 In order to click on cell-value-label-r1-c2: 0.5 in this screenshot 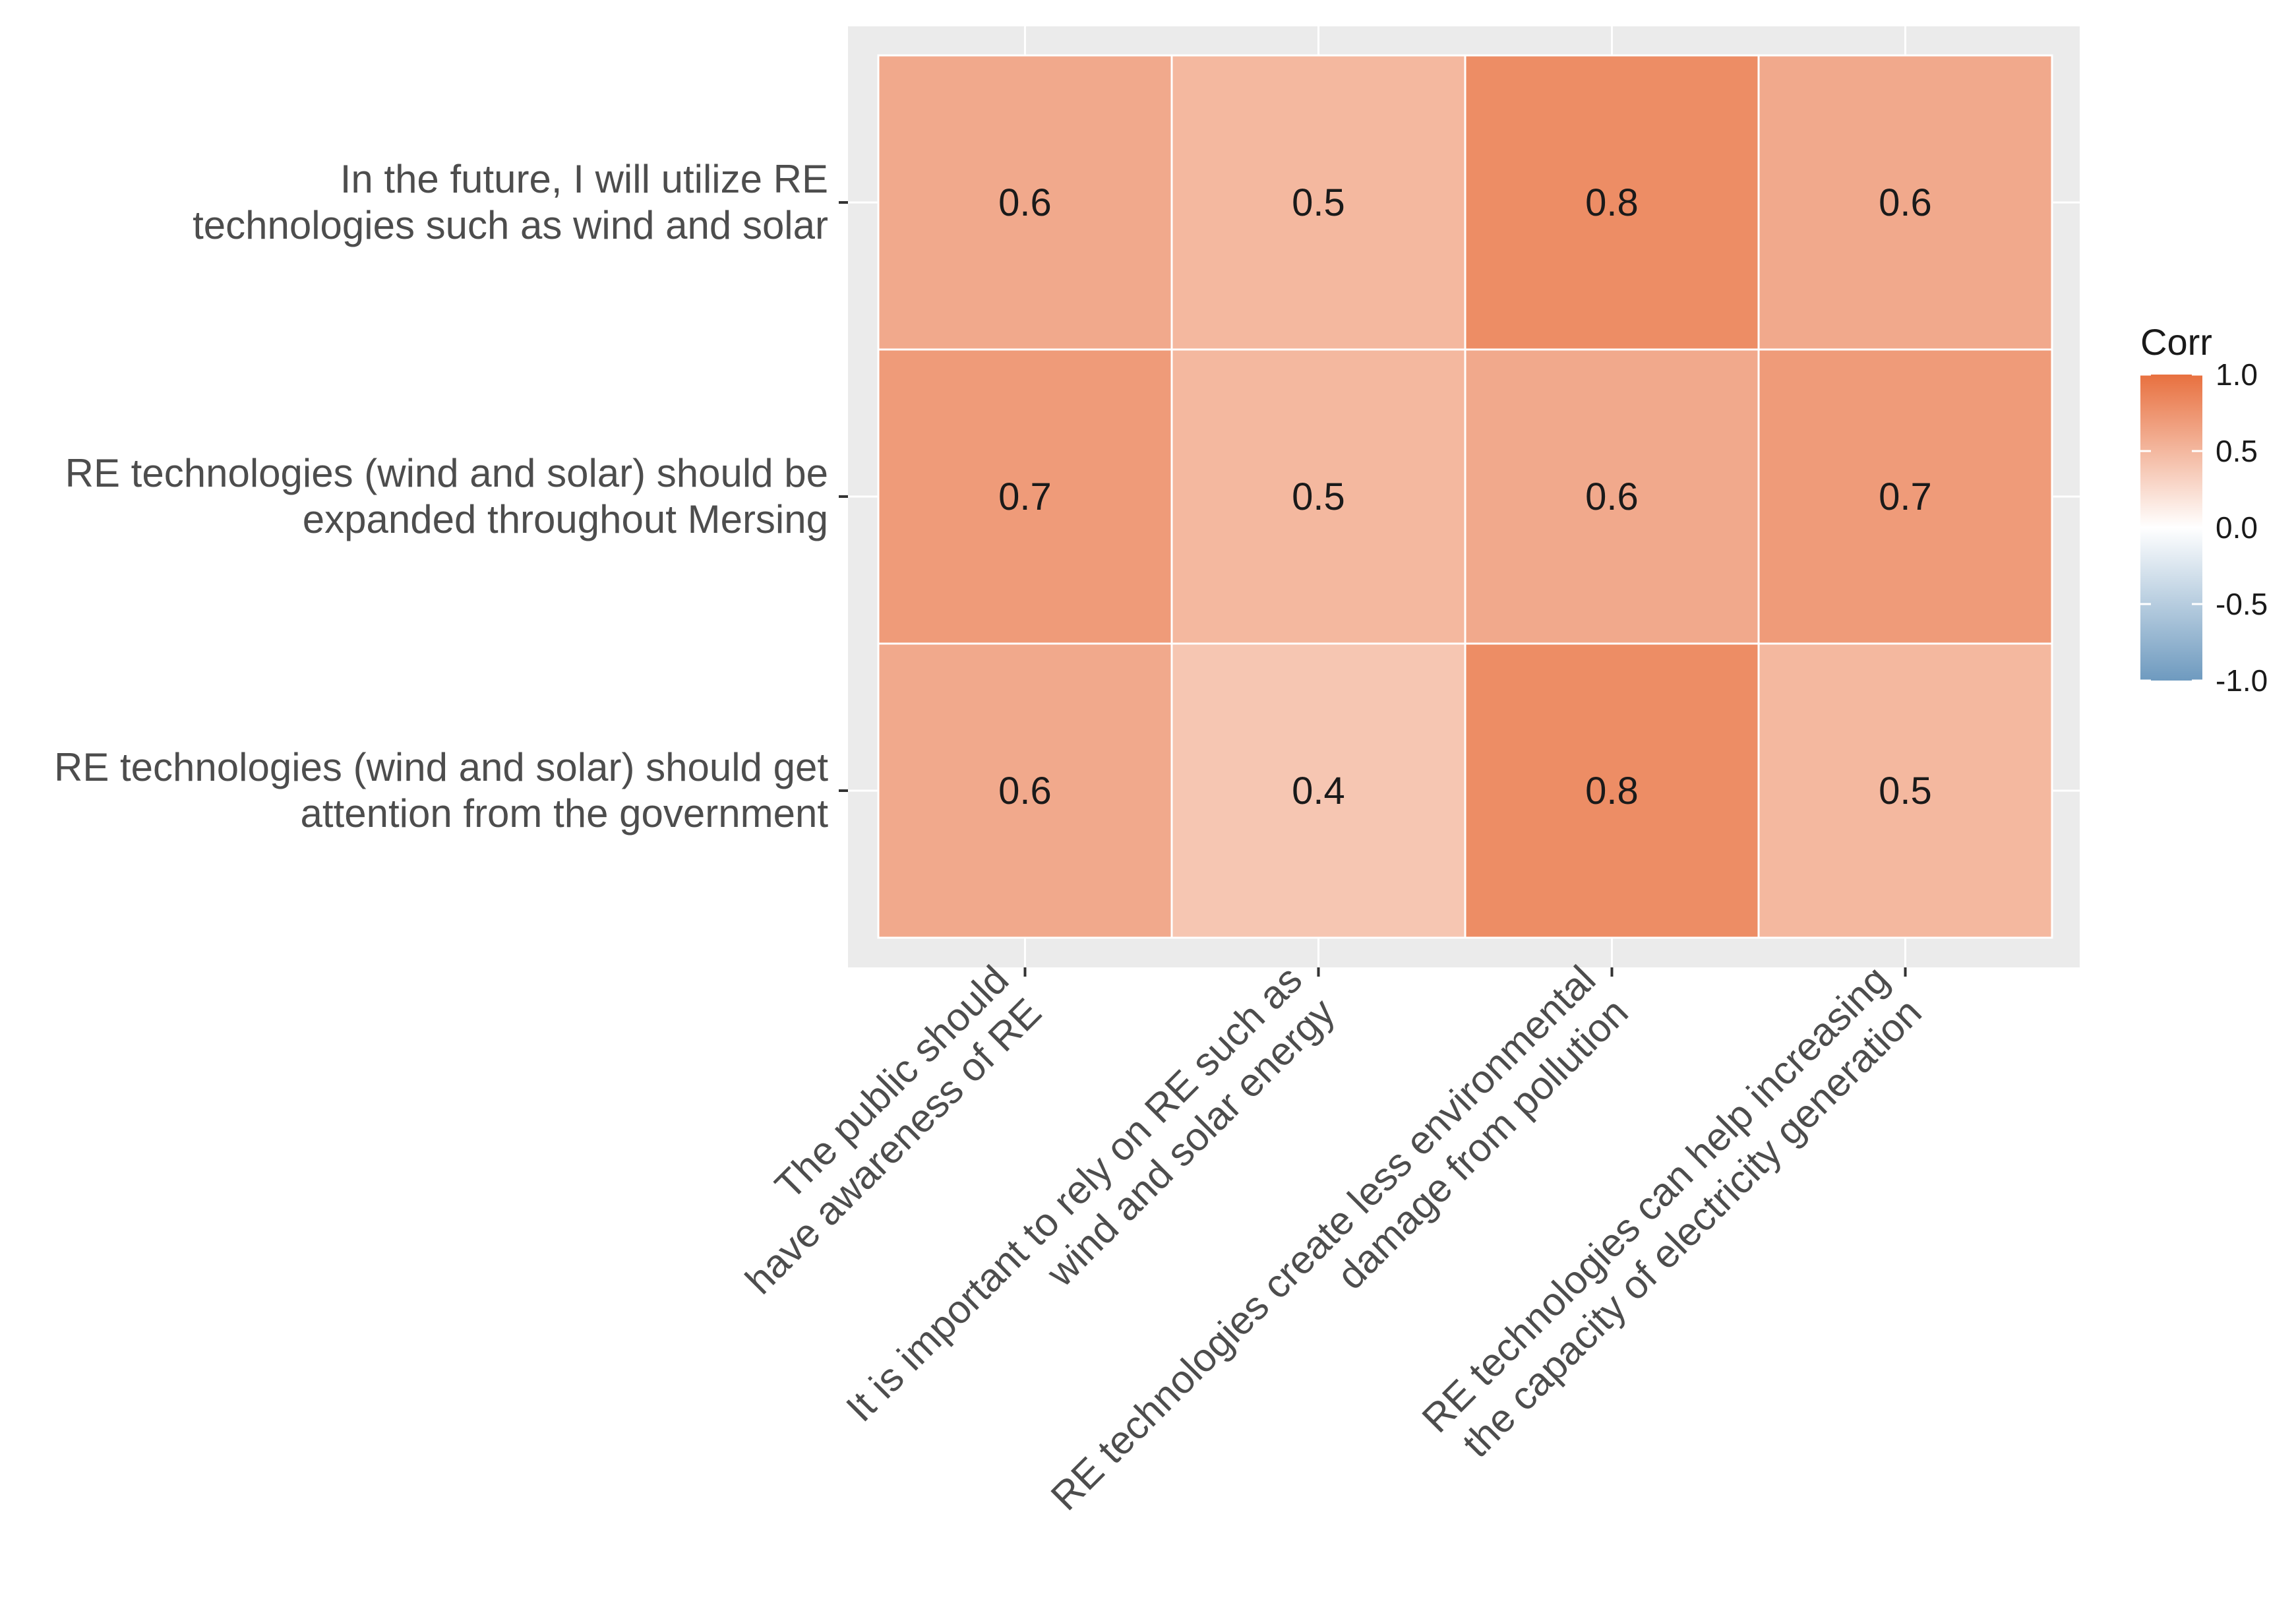, I will do `click(1318, 202)`.